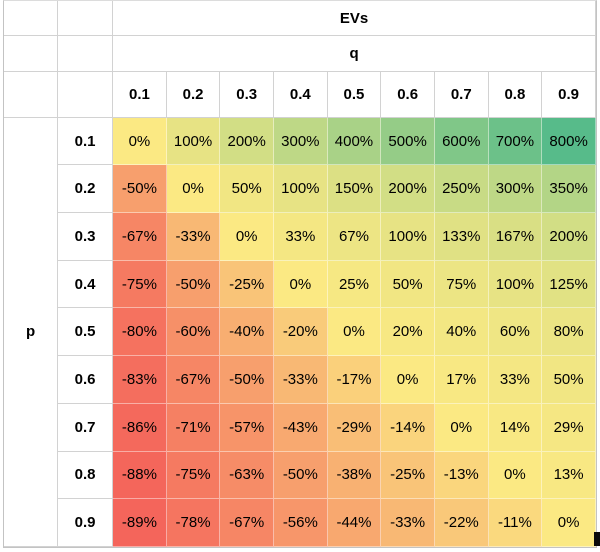  What do you see at coordinates (515, 95) in the screenshot?
I see `col-header: 0.8` at bounding box center [515, 95].